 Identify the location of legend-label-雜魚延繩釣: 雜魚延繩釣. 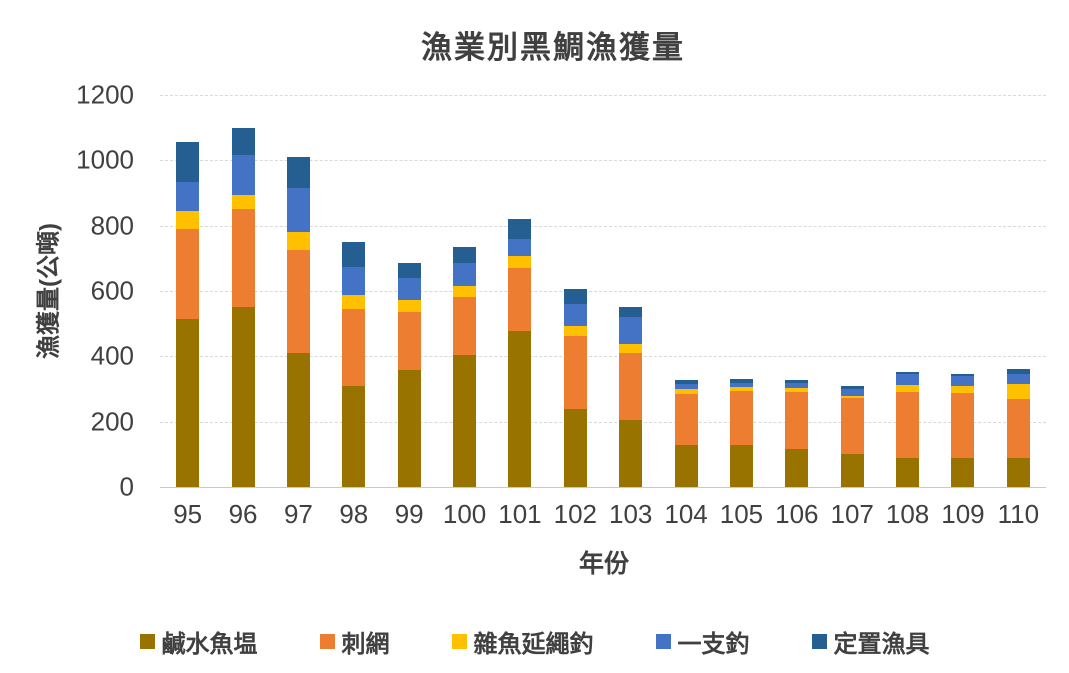
(533, 644).